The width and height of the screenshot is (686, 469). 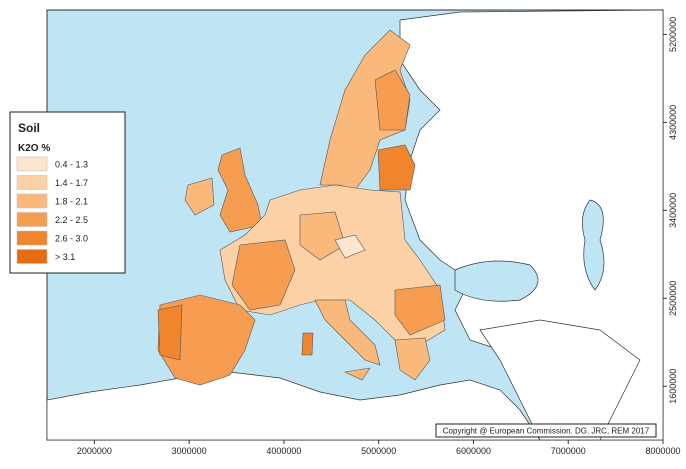 What do you see at coordinates (71, 220) in the screenshot?
I see `legend-label: 2.2 - 2.5` at bounding box center [71, 220].